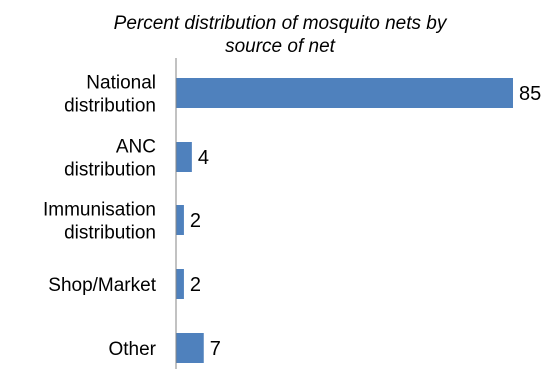  I want to click on category-label-1-line-0: ANC, so click(136, 147).